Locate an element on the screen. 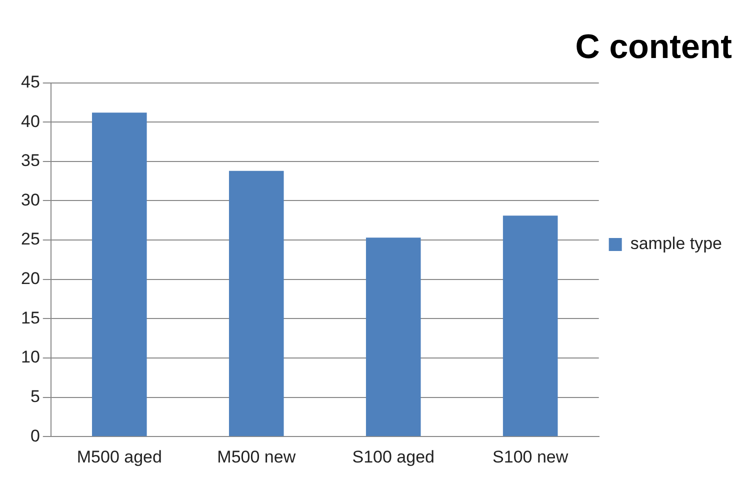 The width and height of the screenshot is (750, 489). legend-label: sample type is located at coordinates (676, 244).